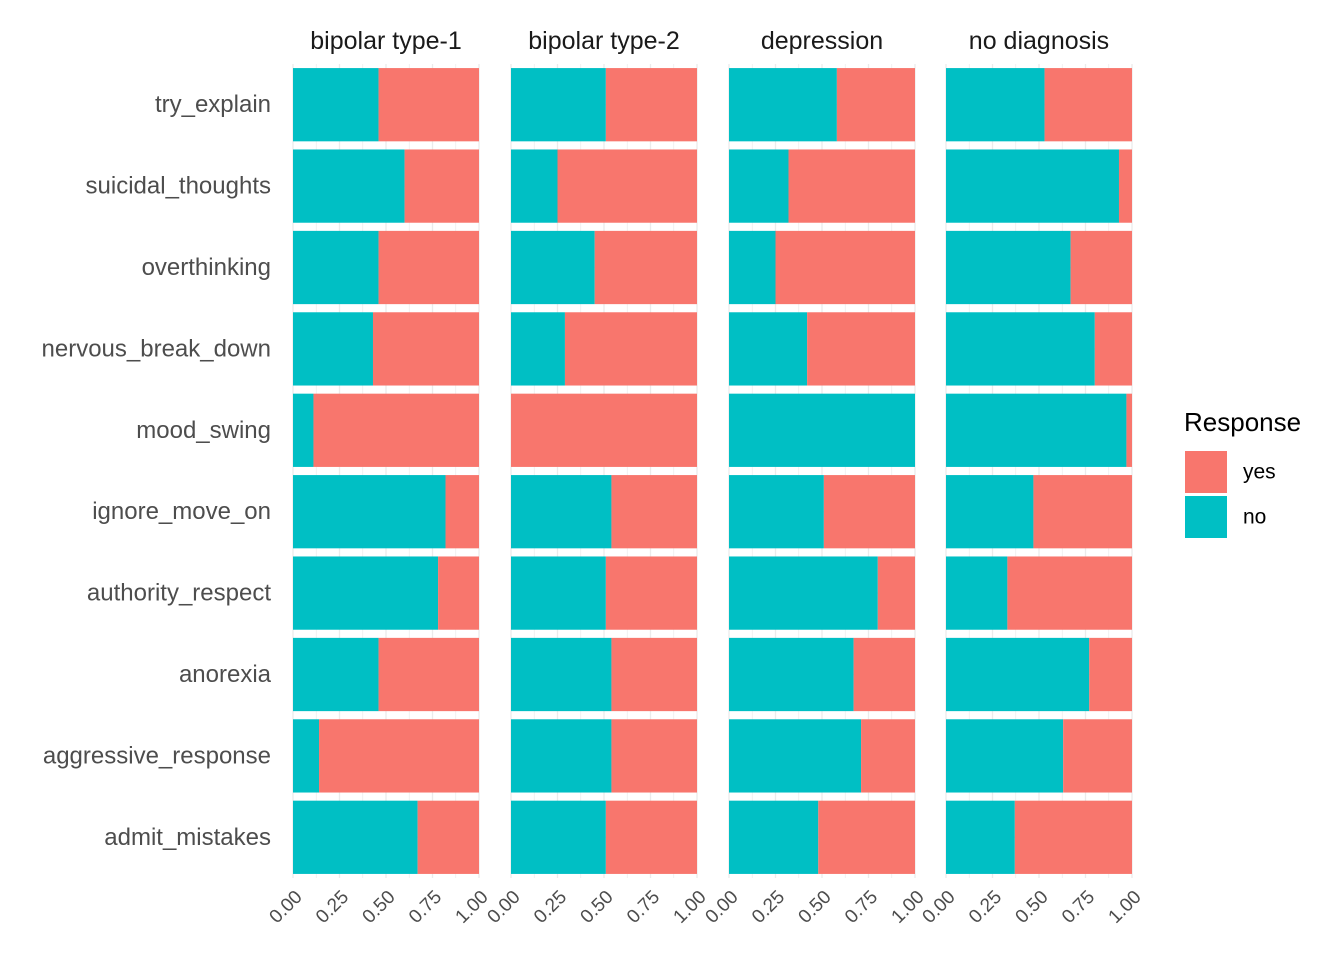 The height and width of the screenshot is (960, 1344). I want to click on bar-no-no-diagnosis-try-explain, so click(995, 105).